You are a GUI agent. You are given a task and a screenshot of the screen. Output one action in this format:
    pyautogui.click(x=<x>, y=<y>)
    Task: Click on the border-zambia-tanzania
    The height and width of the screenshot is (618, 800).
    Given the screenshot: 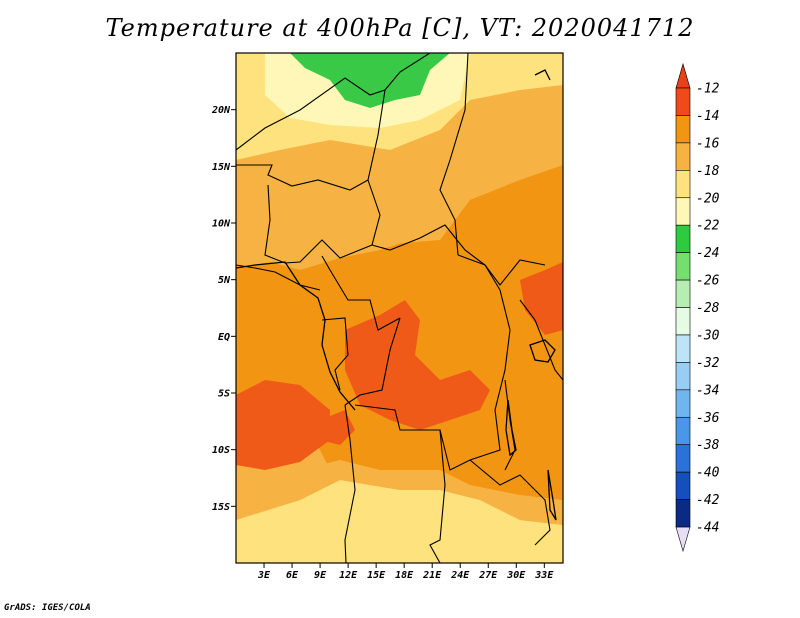 What is the action you would take?
    pyautogui.click(x=510, y=502)
    